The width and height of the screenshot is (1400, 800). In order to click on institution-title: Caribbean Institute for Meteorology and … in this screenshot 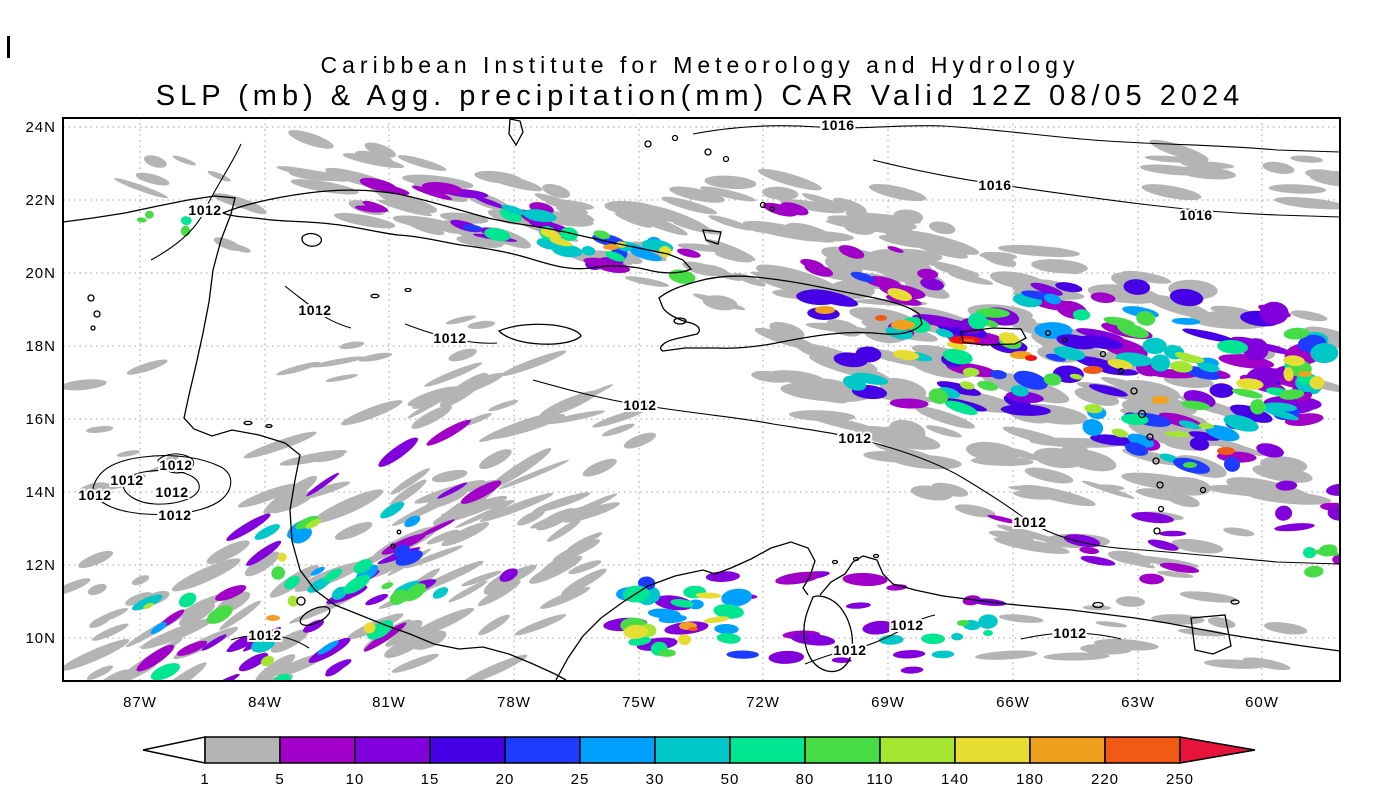, I will do `click(700, 65)`.